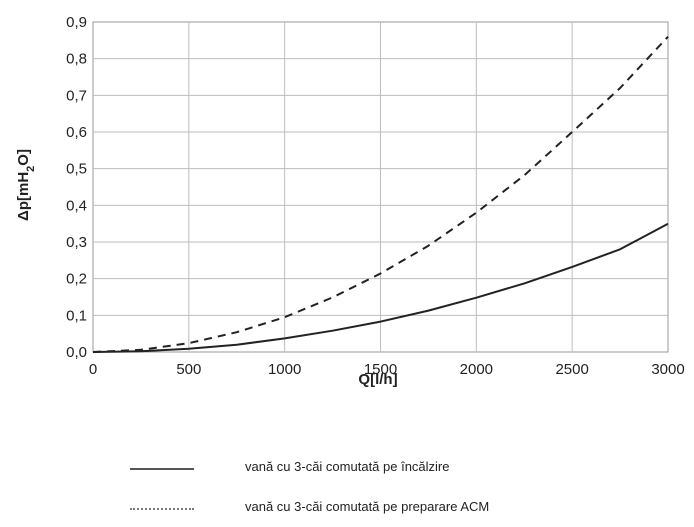  Describe the element at coordinates (76, 279) in the screenshot. I see `y-tick-label: 0,2` at that location.